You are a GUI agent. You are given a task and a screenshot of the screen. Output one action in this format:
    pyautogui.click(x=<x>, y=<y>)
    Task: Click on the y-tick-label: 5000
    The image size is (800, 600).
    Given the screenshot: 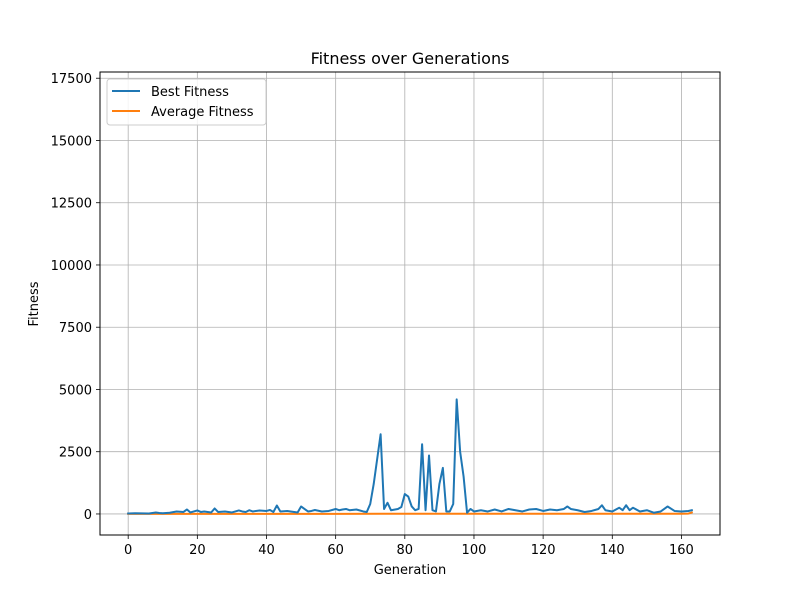 What is the action you would take?
    pyautogui.click(x=75, y=390)
    